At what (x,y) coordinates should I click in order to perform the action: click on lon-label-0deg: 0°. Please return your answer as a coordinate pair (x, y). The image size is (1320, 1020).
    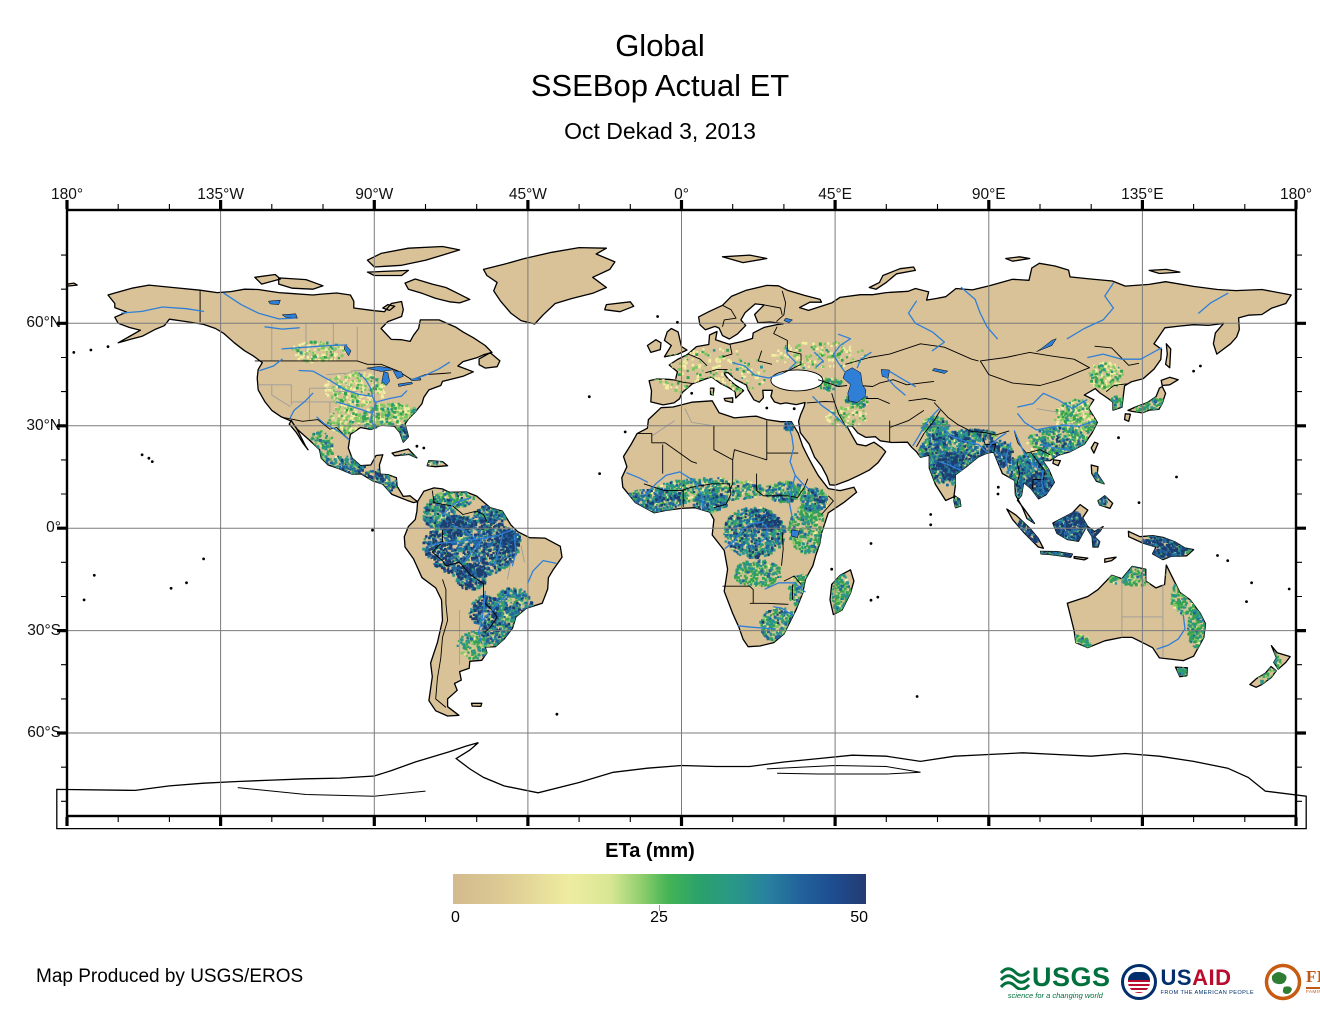
    Looking at the image, I should click on (681, 194).